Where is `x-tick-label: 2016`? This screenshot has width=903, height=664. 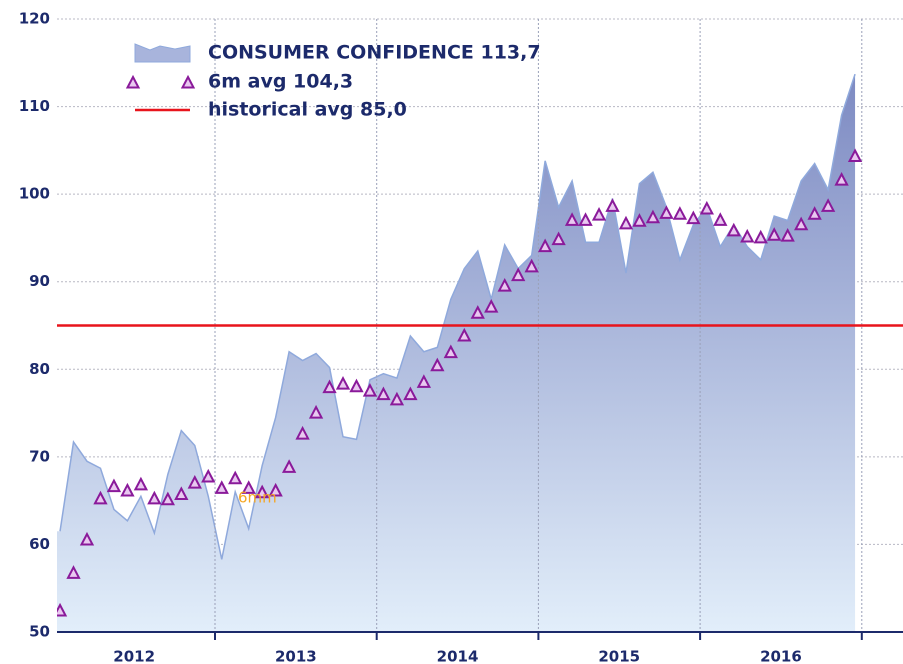 x-tick-label: 2016 is located at coordinates (781, 656).